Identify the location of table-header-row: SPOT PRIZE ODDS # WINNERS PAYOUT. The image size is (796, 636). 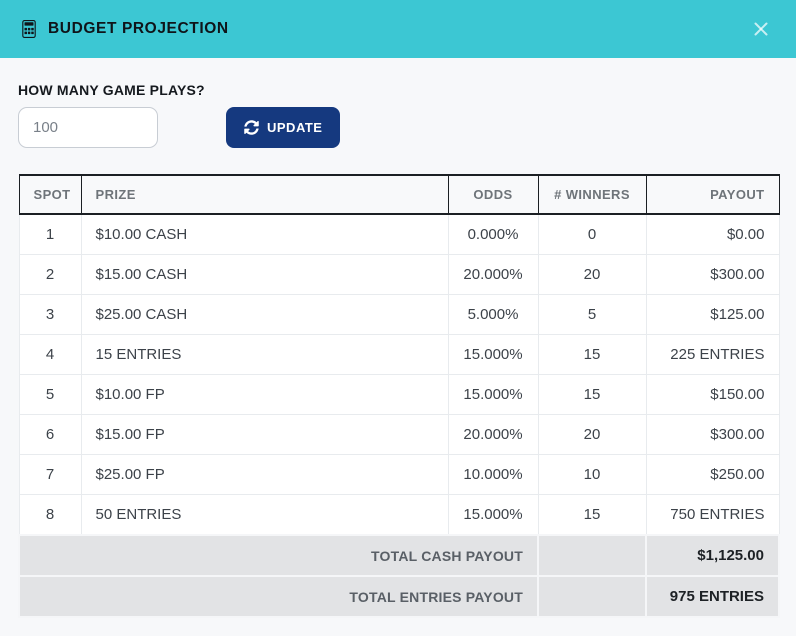
(399, 194).